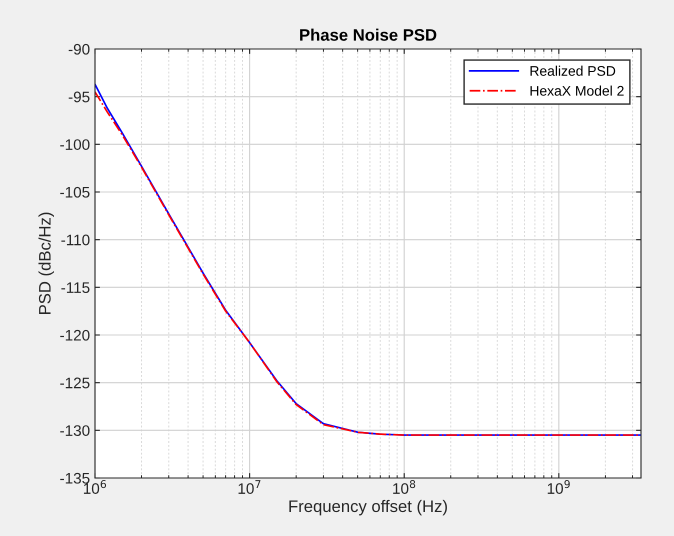  I want to click on y-axis-title: PSD (dBc/Hz), so click(46, 263).